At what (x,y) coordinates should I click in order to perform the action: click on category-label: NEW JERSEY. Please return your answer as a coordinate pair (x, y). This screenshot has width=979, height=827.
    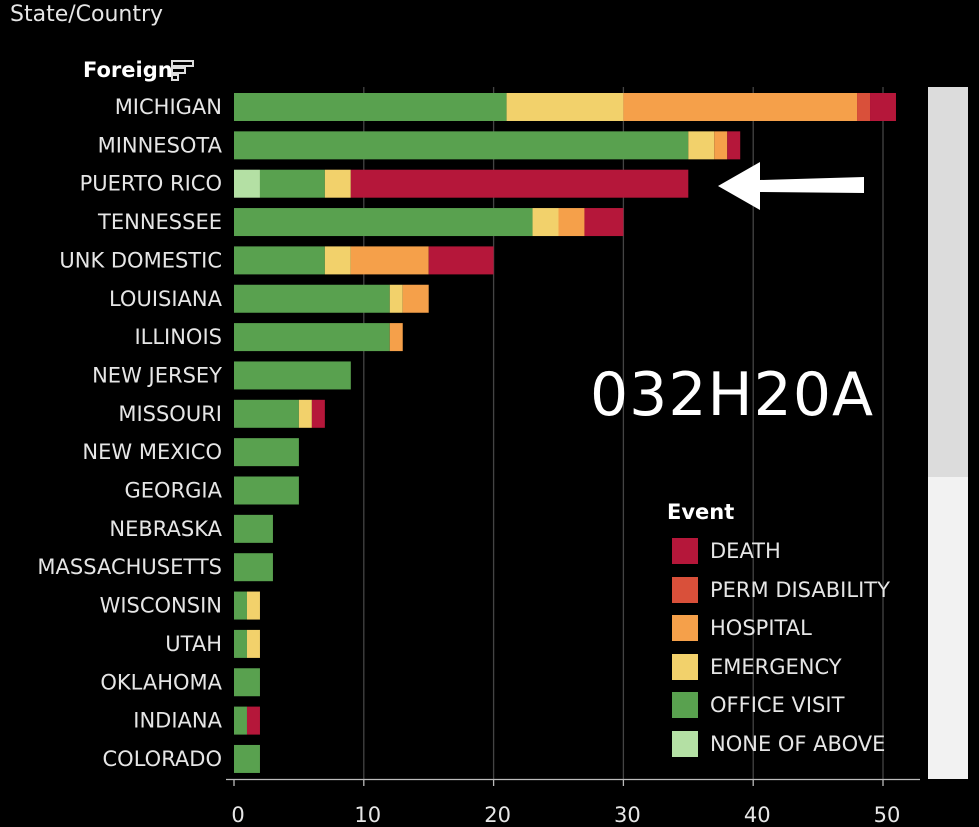
    Looking at the image, I should click on (157, 375).